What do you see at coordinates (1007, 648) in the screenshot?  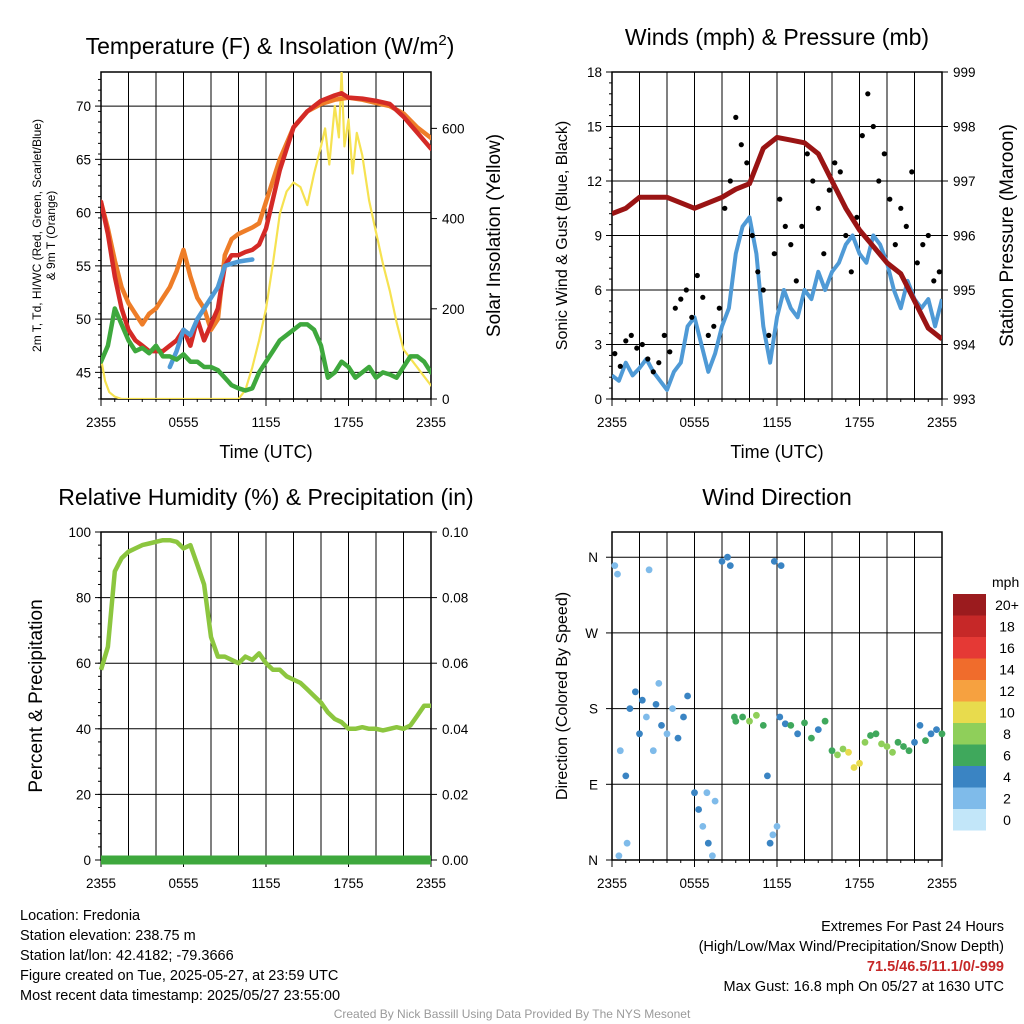 I see `legend-label: 16` at bounding box center [1007, 648].